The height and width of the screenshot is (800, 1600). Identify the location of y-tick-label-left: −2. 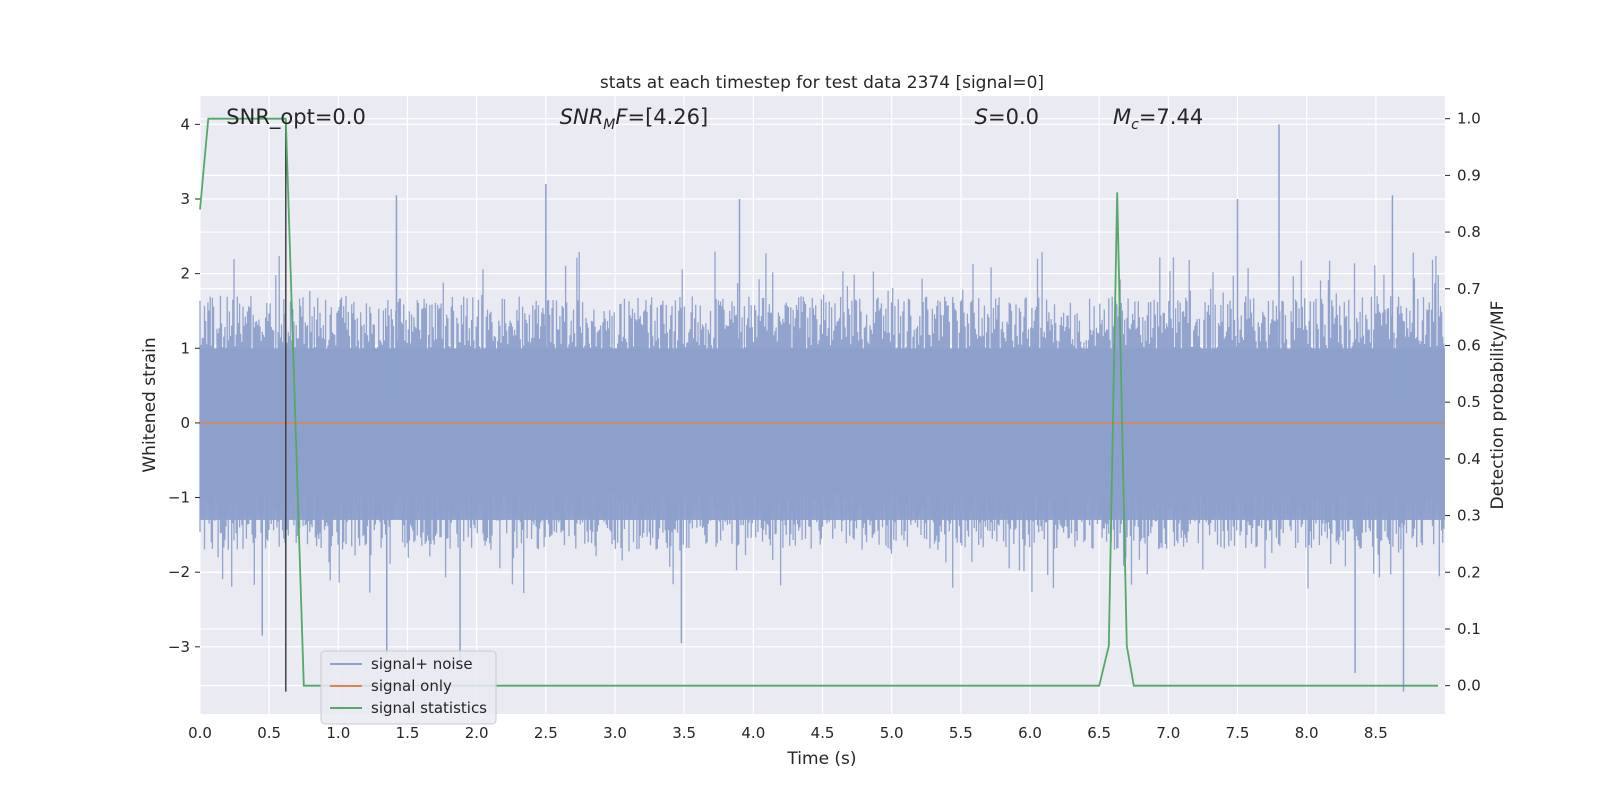
(179, 572).